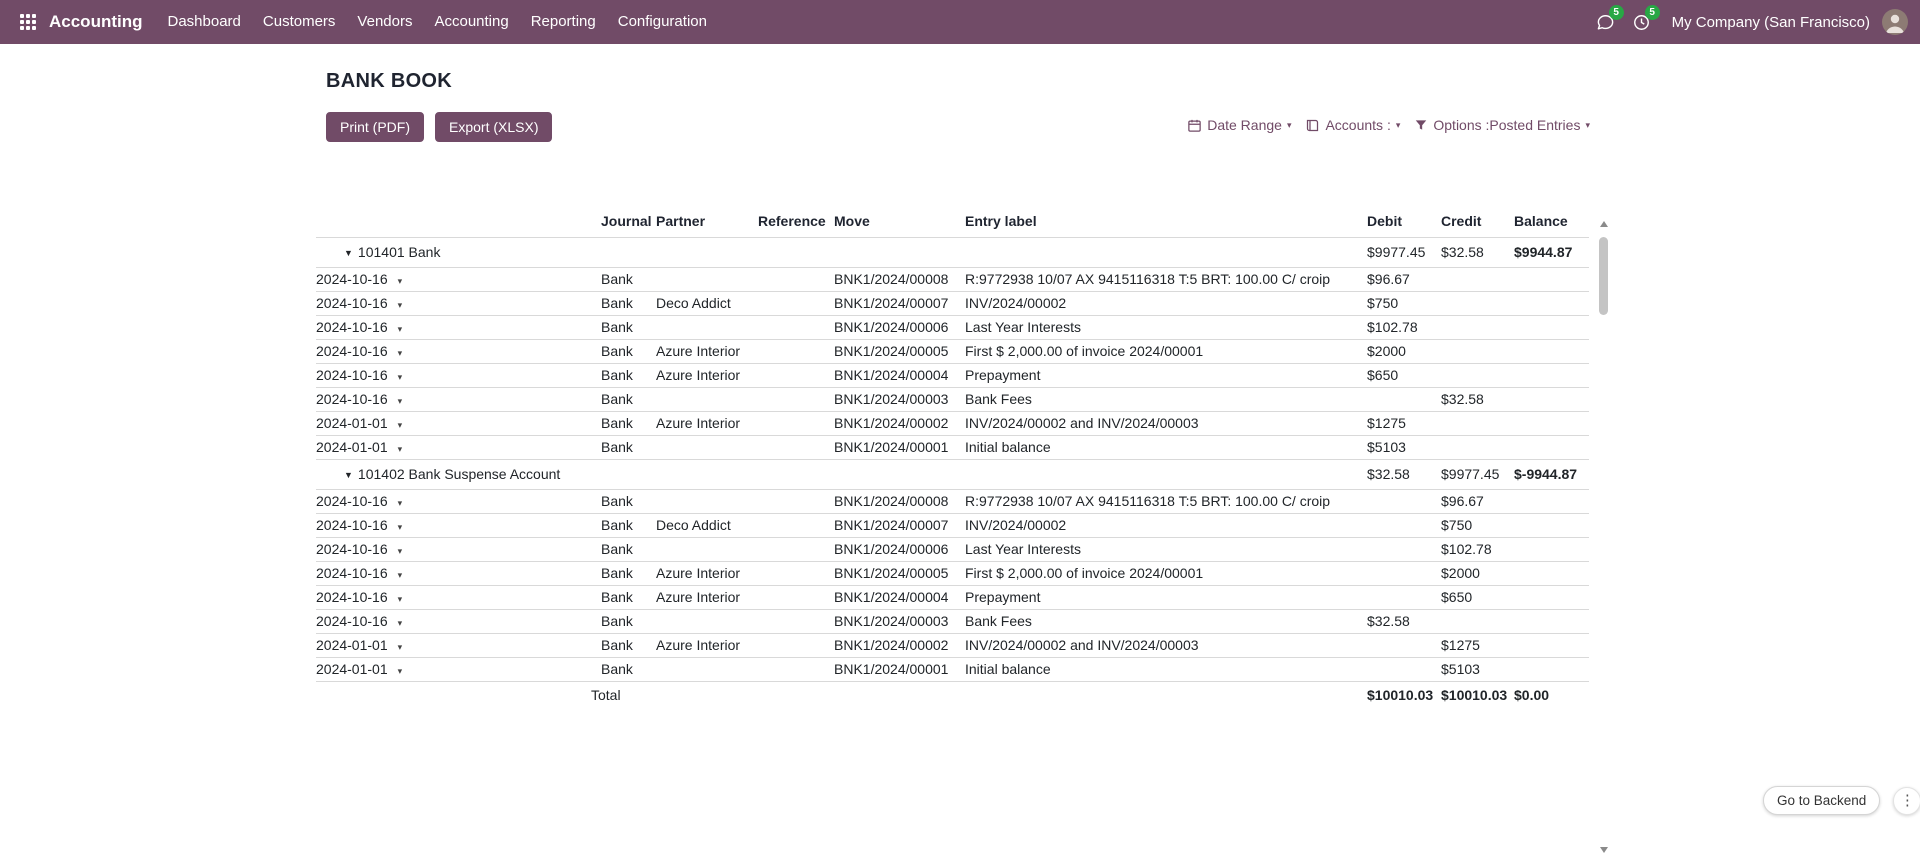 This screenshot has width=1920, height=862. I want to click on app-brand: Accounting, so click(96, 21).